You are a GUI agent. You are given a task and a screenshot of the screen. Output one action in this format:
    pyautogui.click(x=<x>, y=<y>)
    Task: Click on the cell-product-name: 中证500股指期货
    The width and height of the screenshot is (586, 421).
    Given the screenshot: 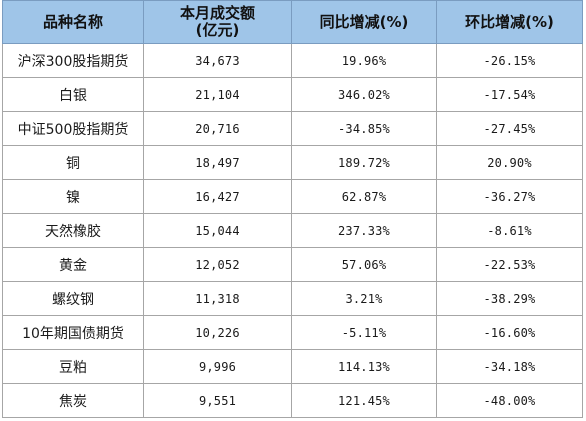 What is the action you would take?
    pyautogui.click(x=73, y=128)
    